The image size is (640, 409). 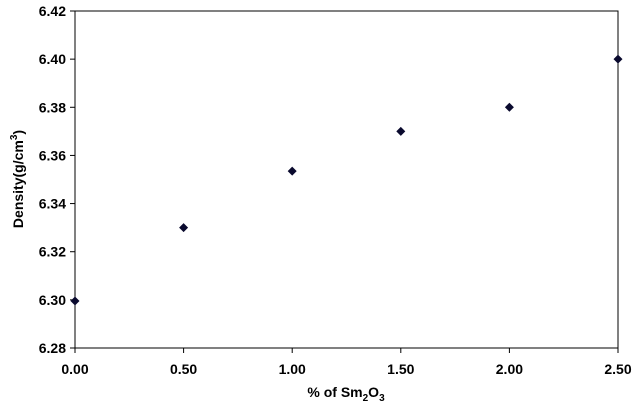 I want to click on y-axis: 6.28 6.30 6.32 6.34 6.36 6.38 6.40 6.42, so click(x=57, y=179).